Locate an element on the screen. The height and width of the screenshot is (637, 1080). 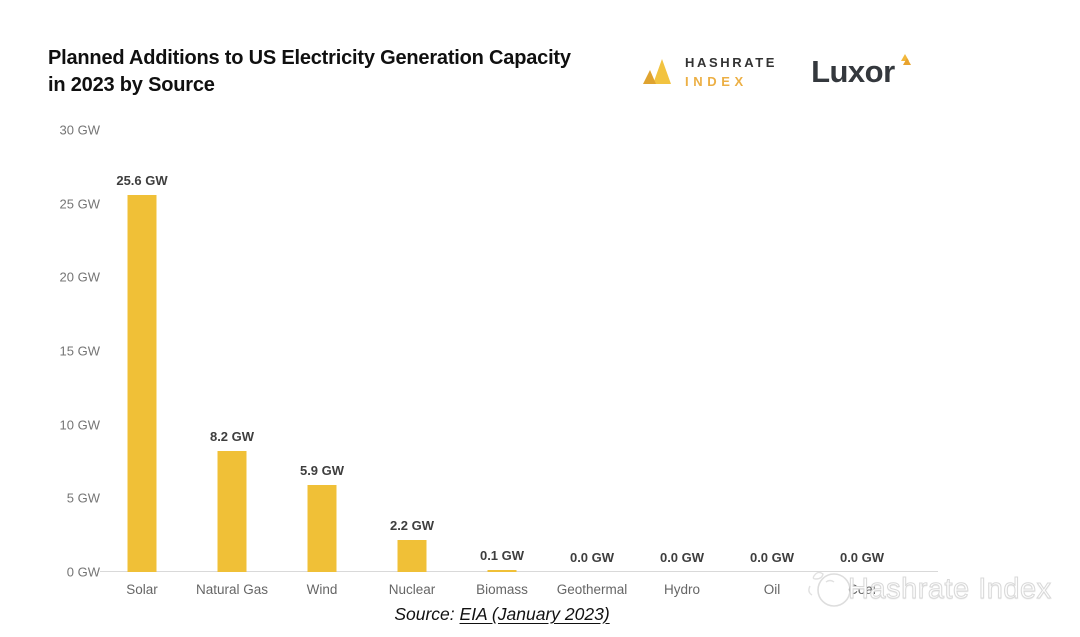
y-axis-tick-label: 25 GW is located at coordinates (79, 204).